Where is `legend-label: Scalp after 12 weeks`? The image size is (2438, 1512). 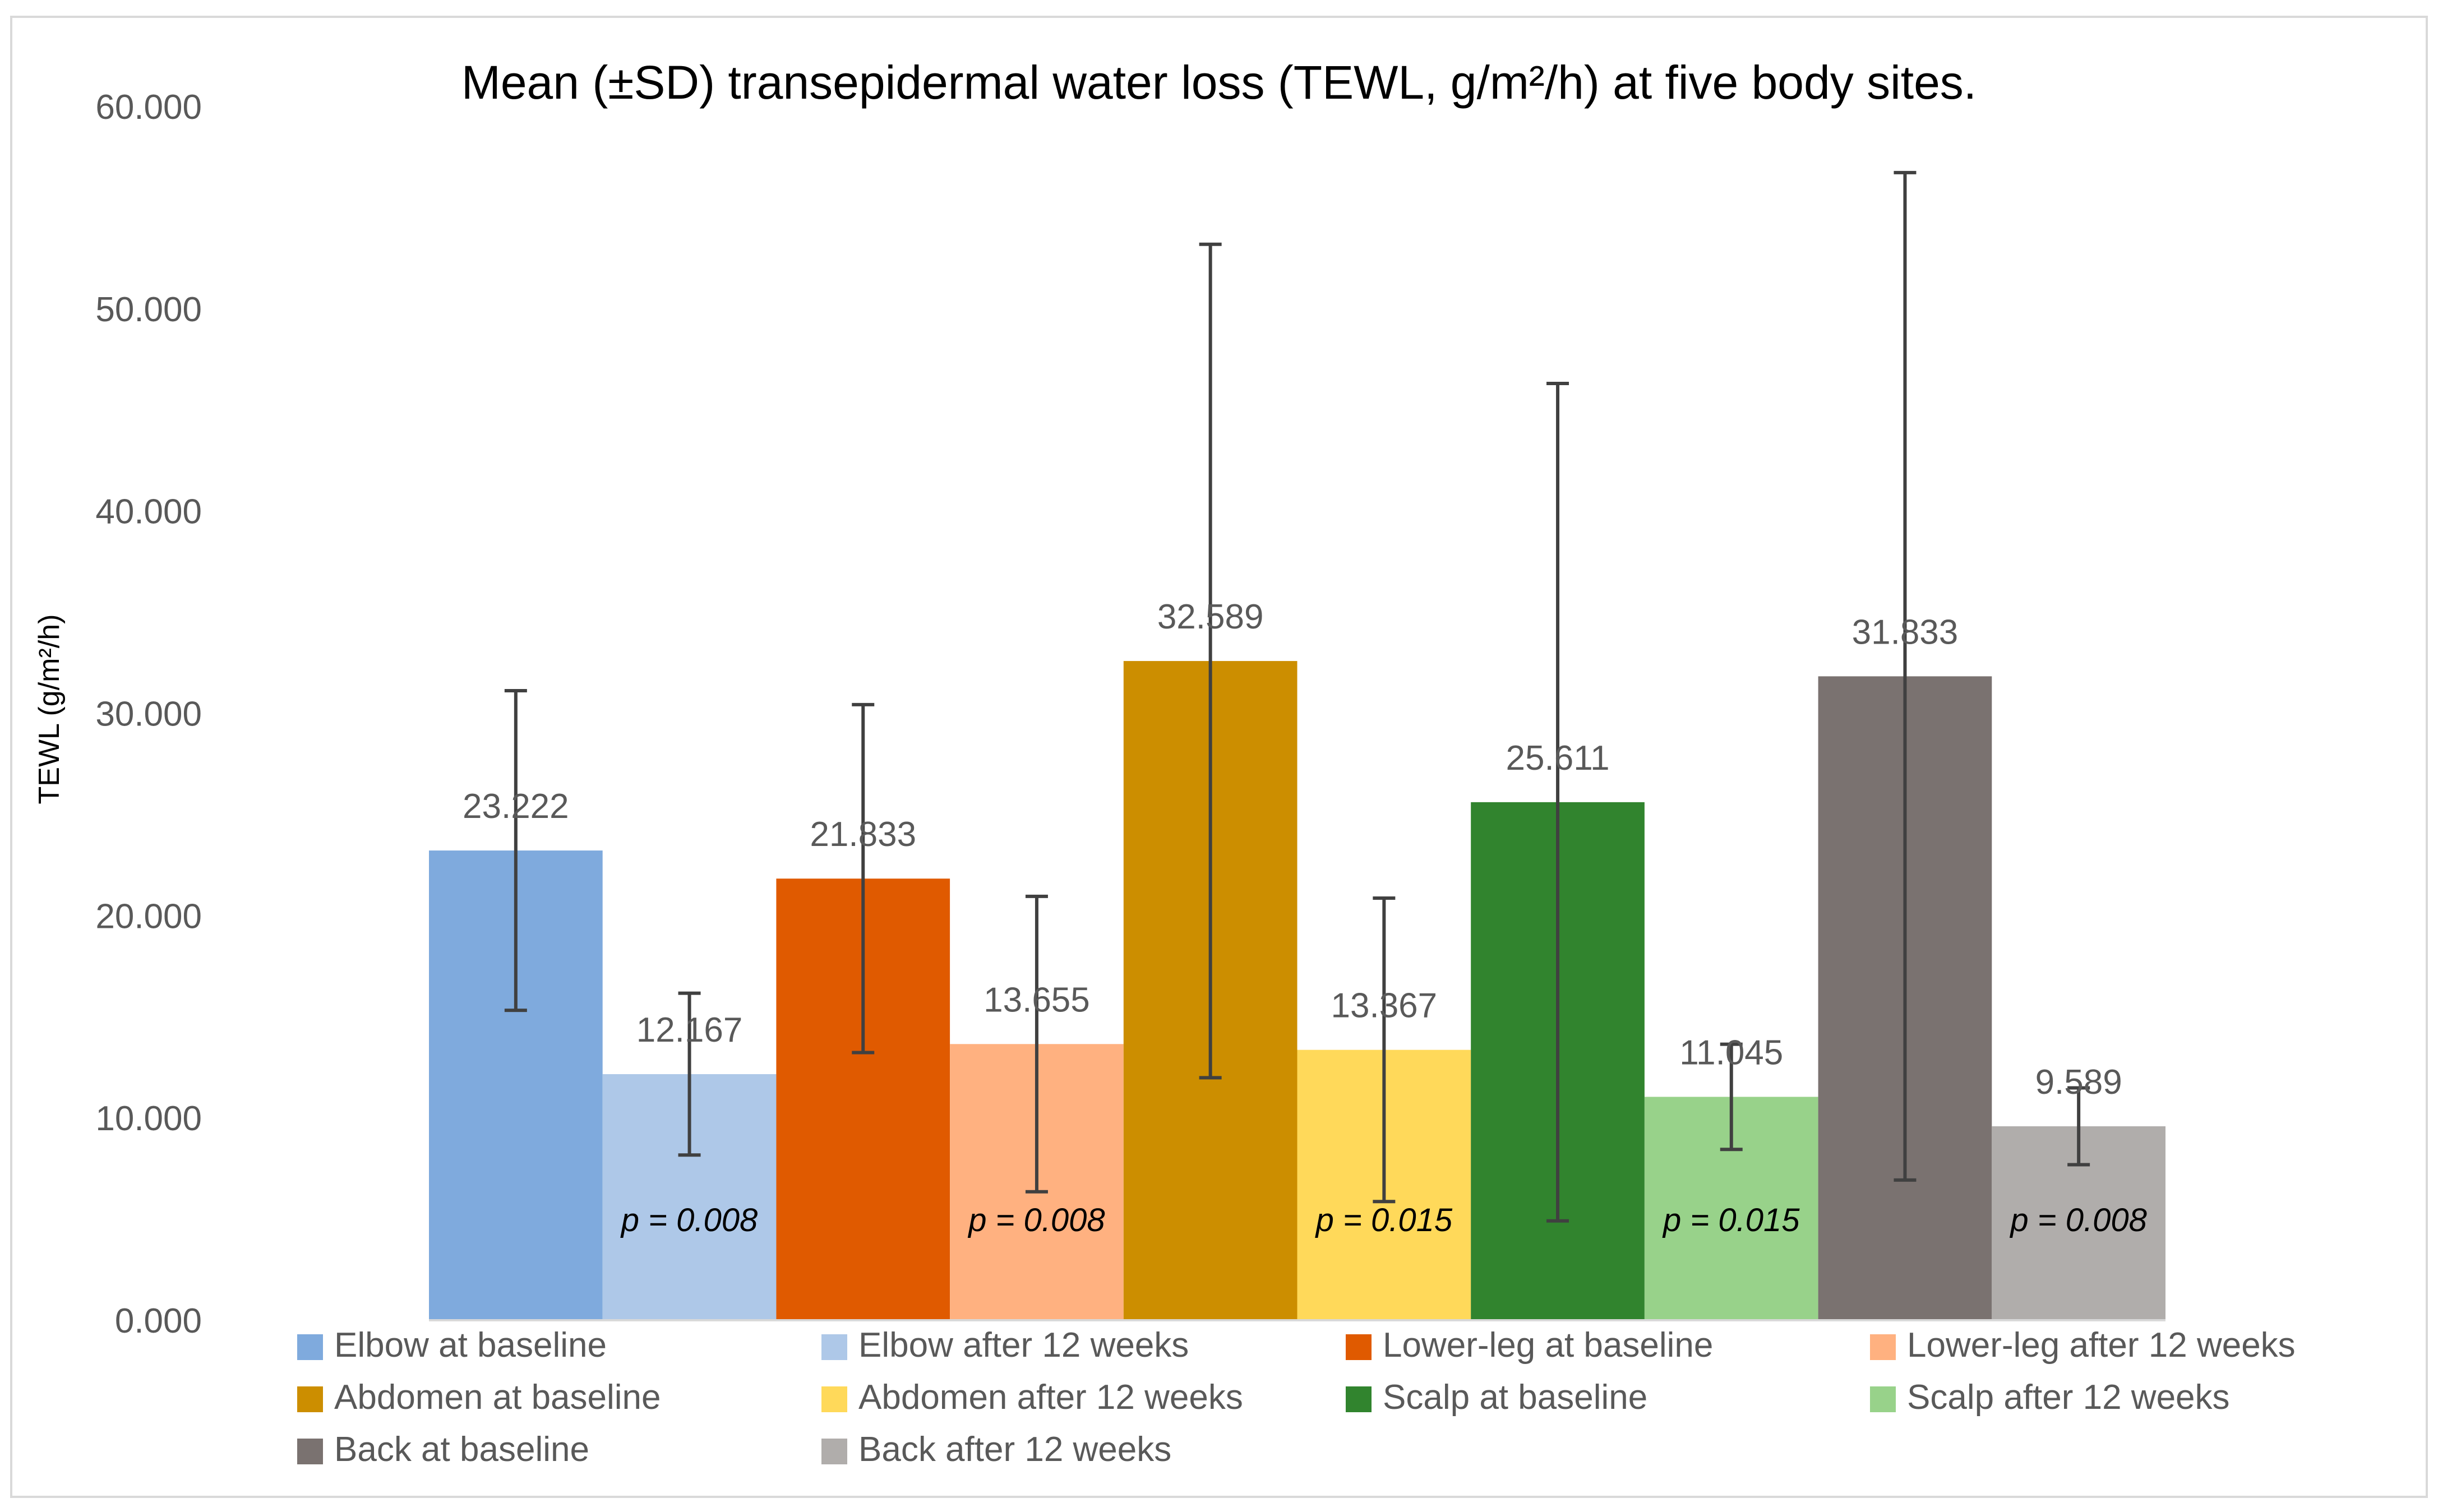
legend-label: Scalp after 12 weeks is located at coordinates (2068, 1398).